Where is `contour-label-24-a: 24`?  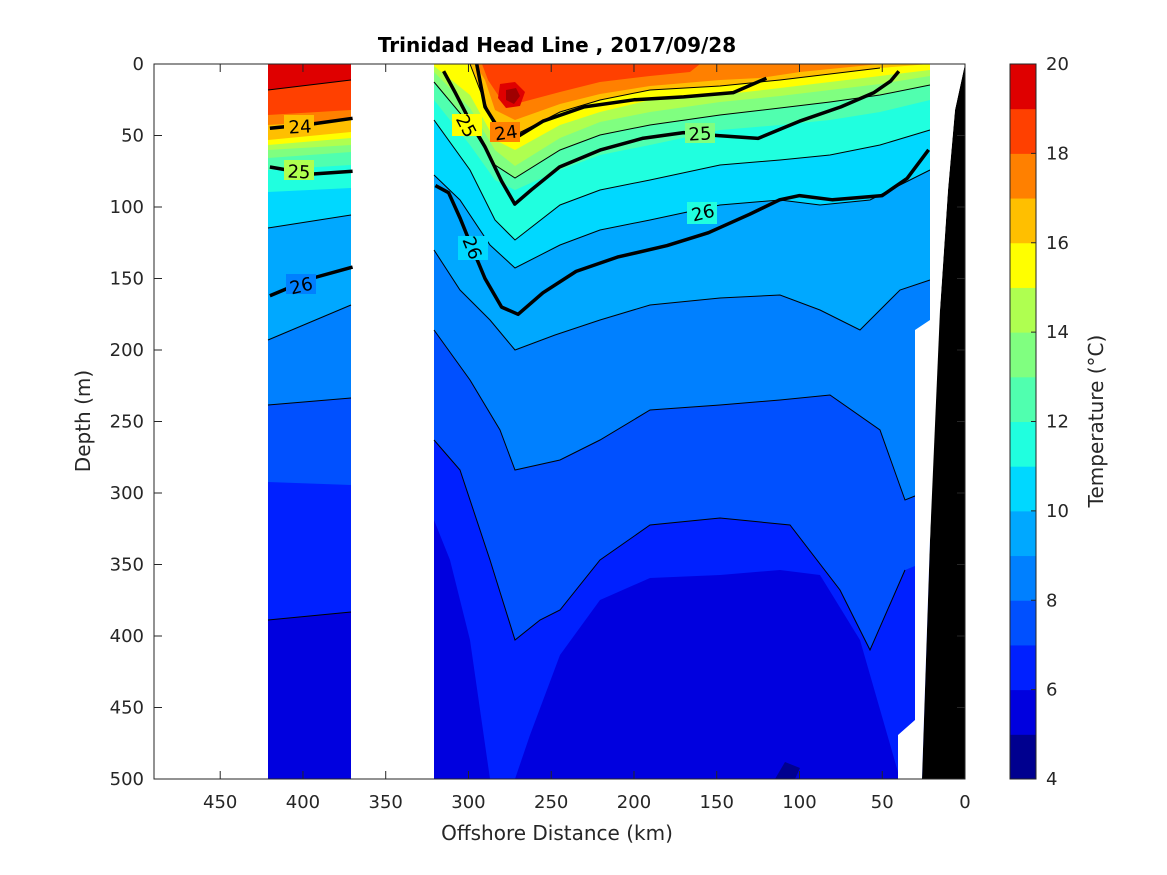 contour-label-24-a: 24 is located at coordinates (300, 127).